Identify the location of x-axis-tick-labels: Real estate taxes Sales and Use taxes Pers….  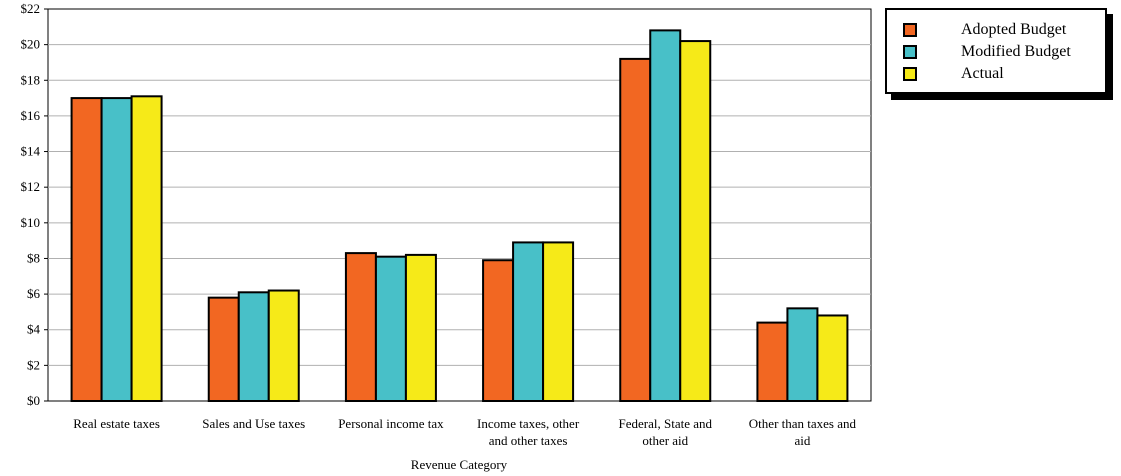
(464, 432).